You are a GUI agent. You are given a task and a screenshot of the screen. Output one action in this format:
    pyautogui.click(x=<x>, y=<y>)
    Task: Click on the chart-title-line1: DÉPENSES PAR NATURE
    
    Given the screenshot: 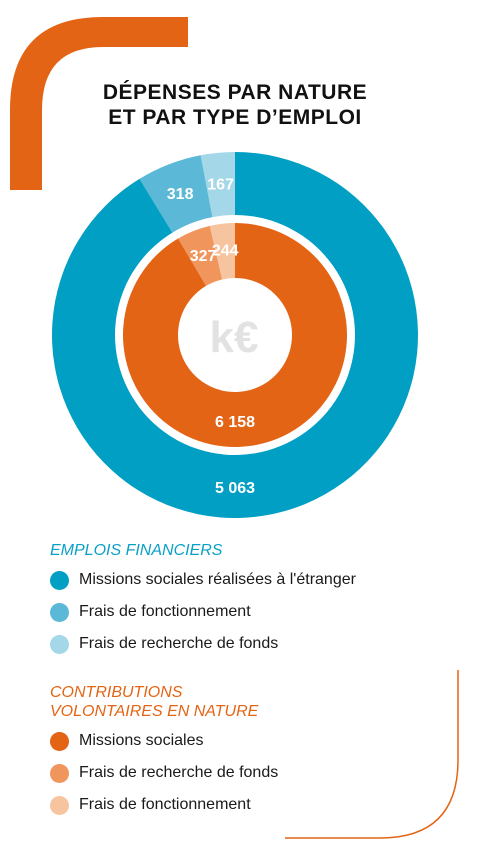 What is the action you would take?
    pyautogui.click(x=235, y=92)
    